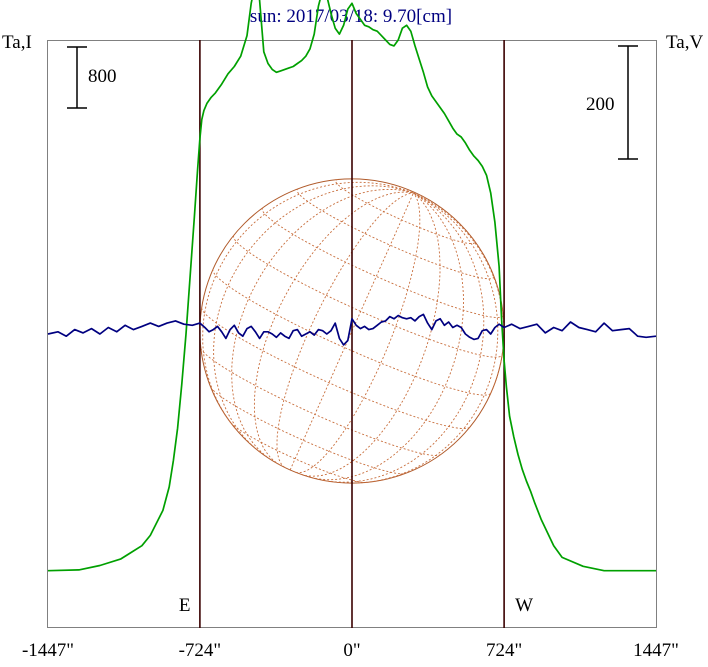 The height and width of the screenshot is (667, 708). Describe the element at coordinates (17, 42) in the screenshot. I see `left-axis-label: Ta,I` at that location.